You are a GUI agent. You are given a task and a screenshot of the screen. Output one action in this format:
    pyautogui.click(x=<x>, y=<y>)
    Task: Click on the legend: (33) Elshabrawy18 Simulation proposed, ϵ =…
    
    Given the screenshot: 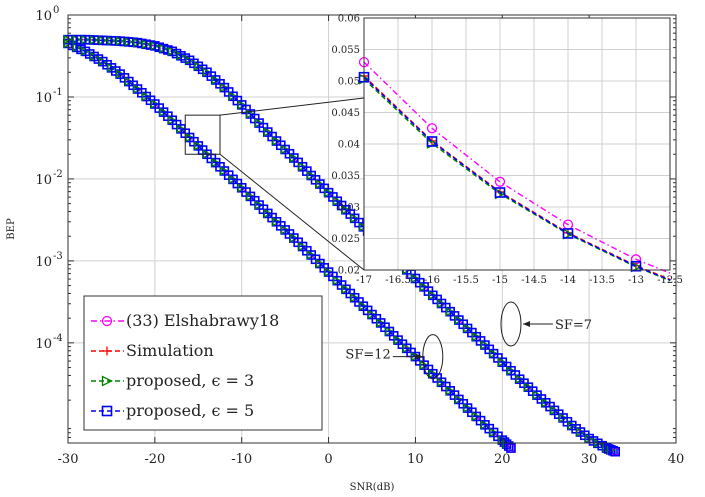 What is the action you would take?
    pyautogui.click(x=203, y=363)
    